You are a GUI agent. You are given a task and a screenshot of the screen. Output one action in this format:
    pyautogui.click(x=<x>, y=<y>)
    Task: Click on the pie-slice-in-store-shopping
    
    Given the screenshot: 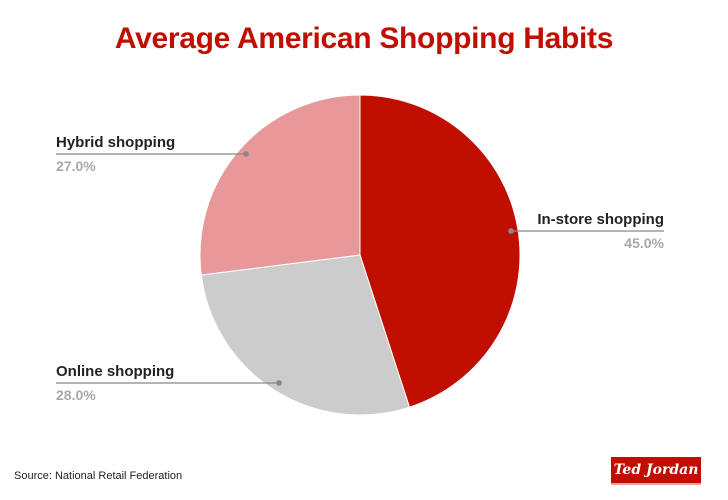 What is the action you would take?
    pyautogui.click(x=440, y=251)
    